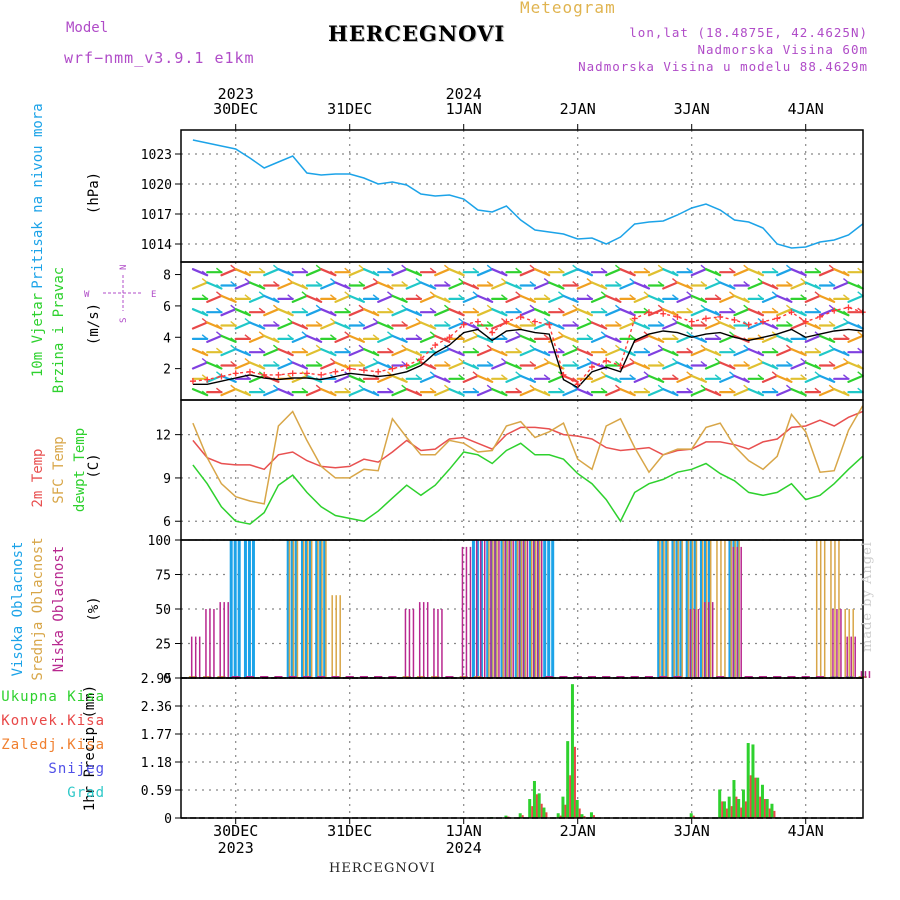 This screenshot has width=900, height=900. Describe the element at coordinates (692, 831) in the screenshot. I see `bottom-day-label: 3JAN` at that location.